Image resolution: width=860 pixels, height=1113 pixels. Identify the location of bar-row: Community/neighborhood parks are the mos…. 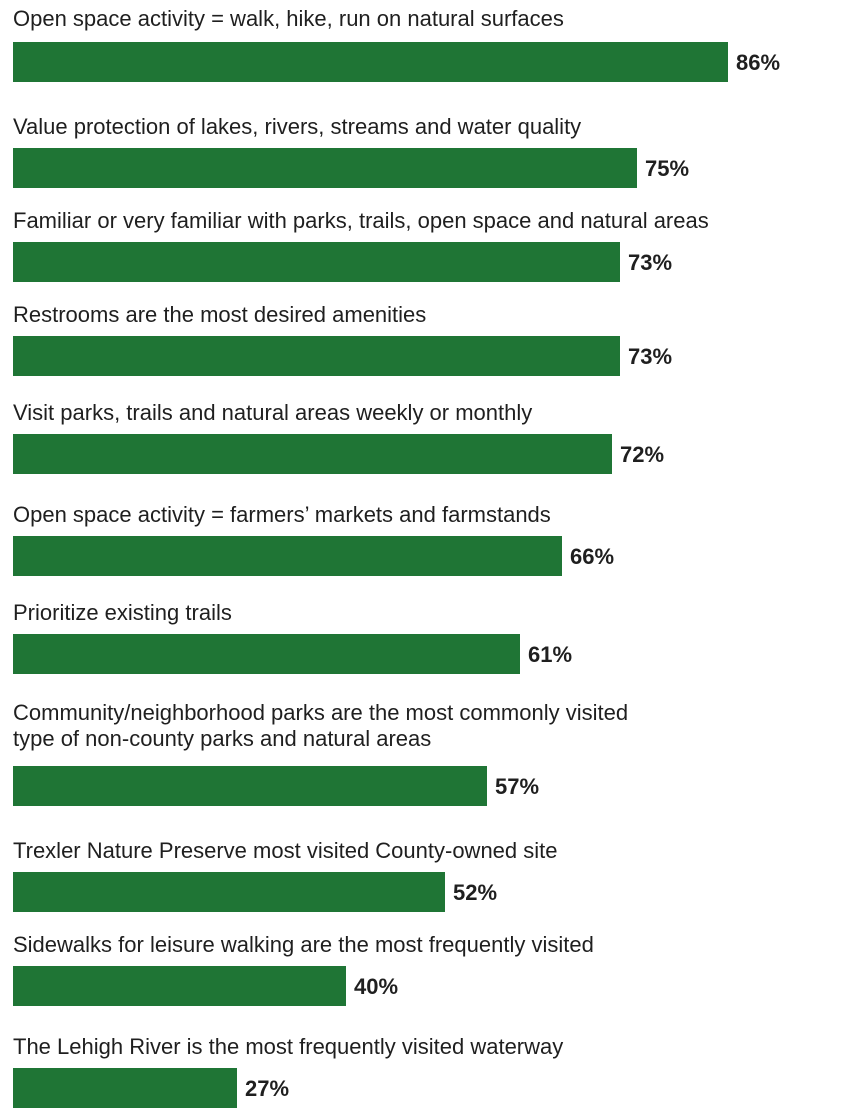
(430, 755).